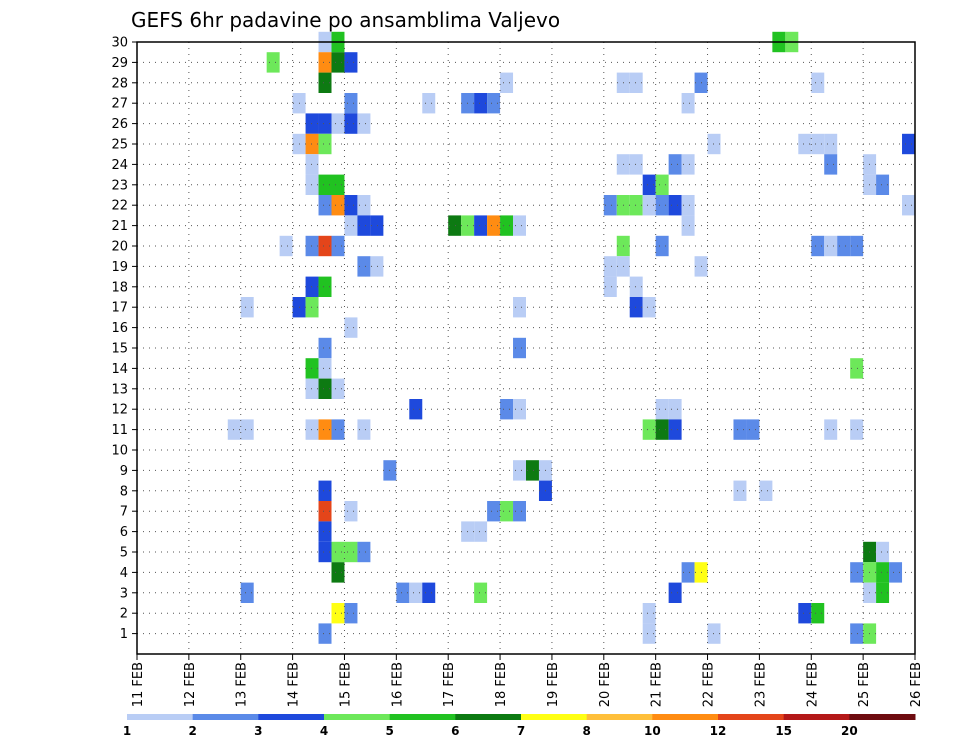 The image size is (960, 742). Describe the element at coordinates (586, 731) in the screenshot. I see `colorbar-label: 8` at that location.